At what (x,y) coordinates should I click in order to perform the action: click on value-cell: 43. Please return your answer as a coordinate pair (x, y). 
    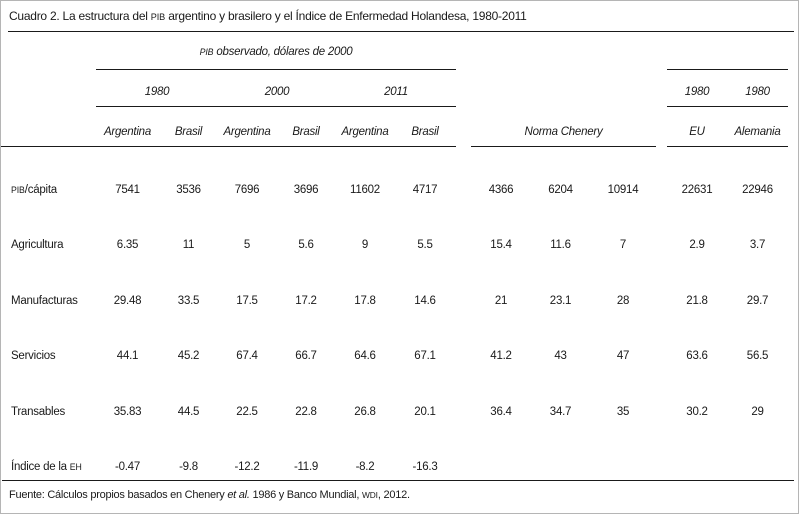
    Looking at the image, I should click on (560, 356).